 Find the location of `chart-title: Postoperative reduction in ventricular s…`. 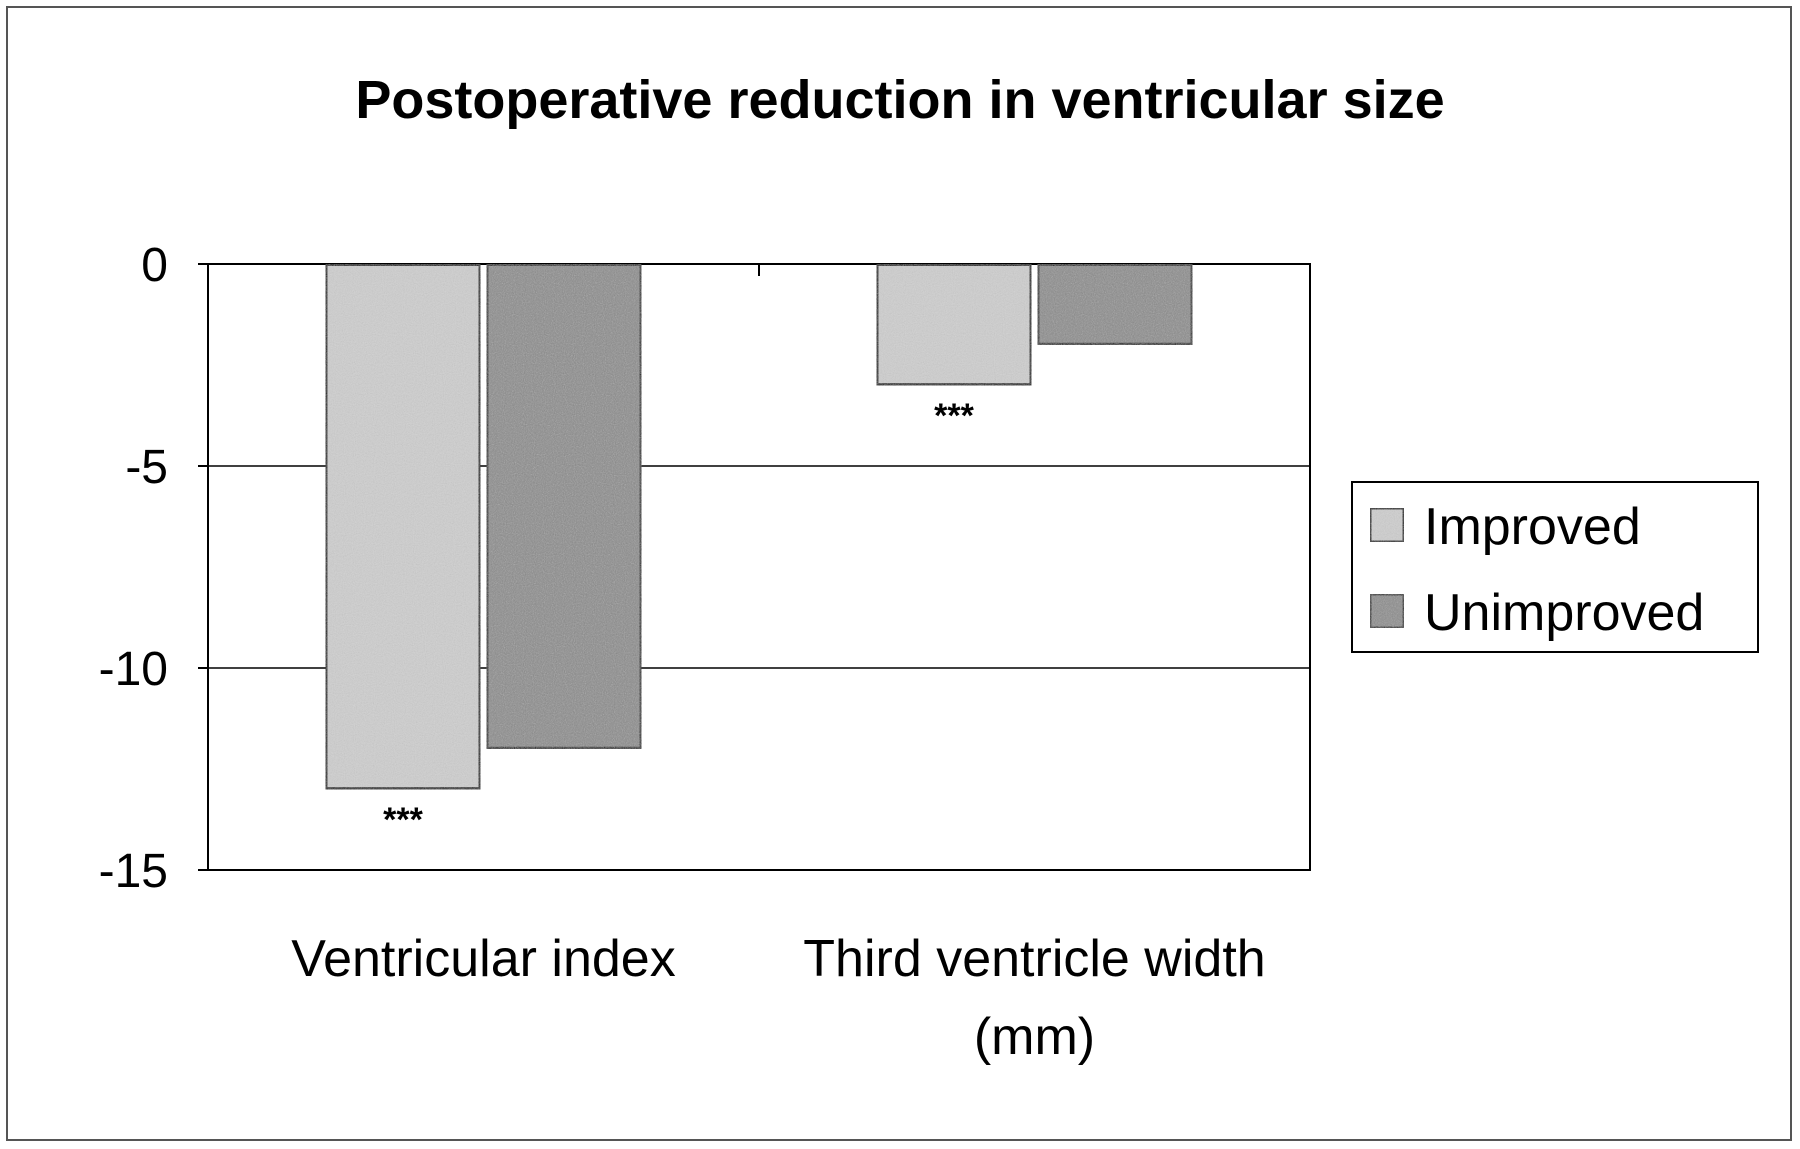

chart-title: Postoperative reduction in ventricular s… is located at coordinates (899, 100).